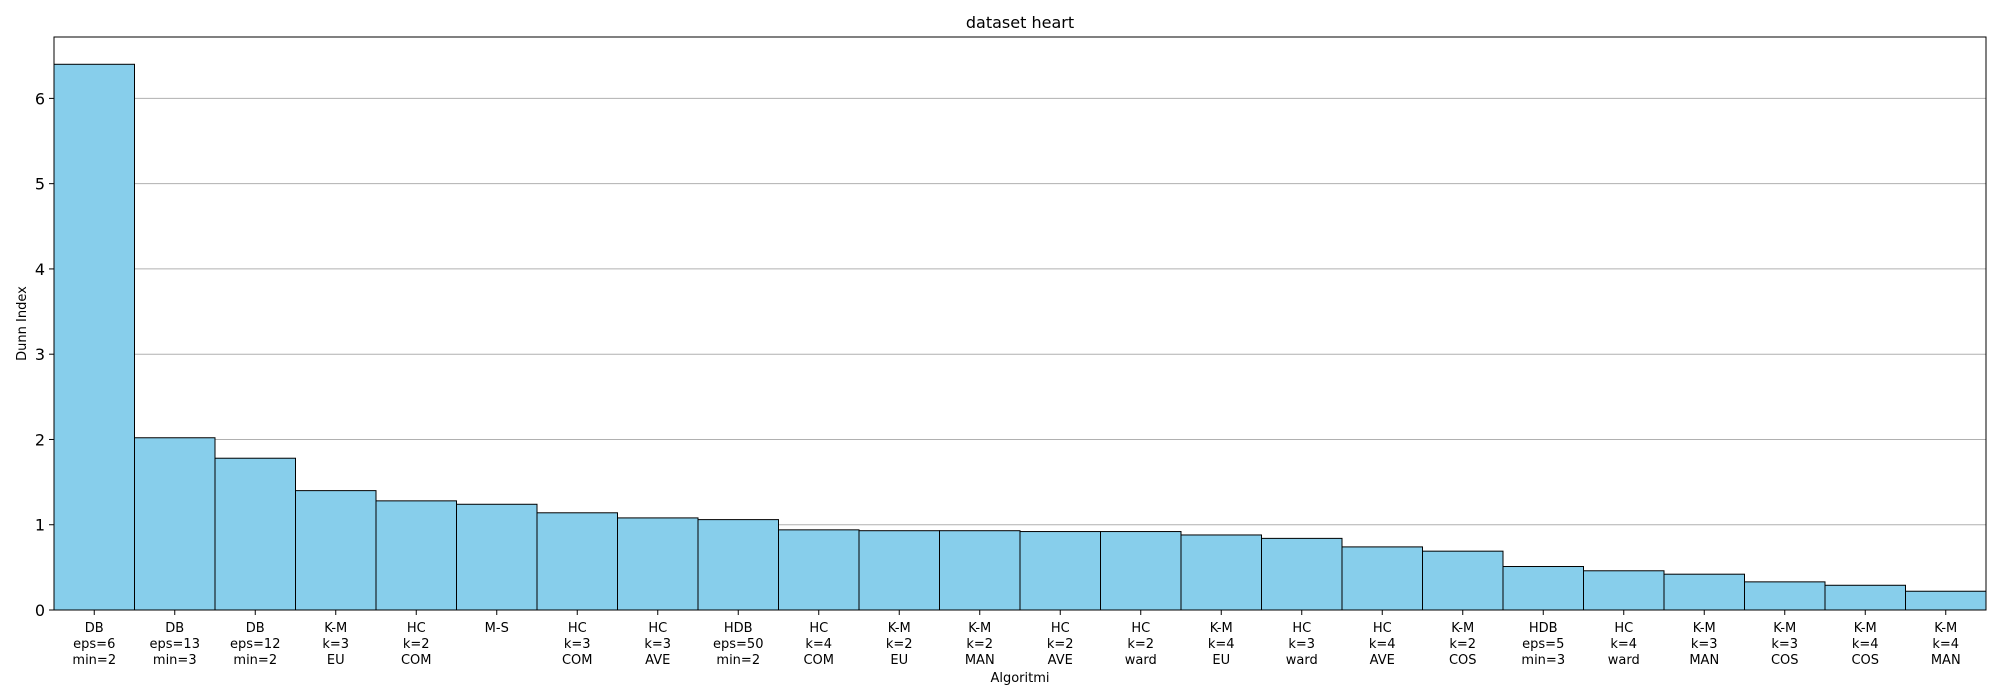 The height and width of the screenshot is (700, 2000). Describe the element at coordinates (1704, 644) in the screenshot. I see `x-tick-label: K-M k=3 MAN` at that location.